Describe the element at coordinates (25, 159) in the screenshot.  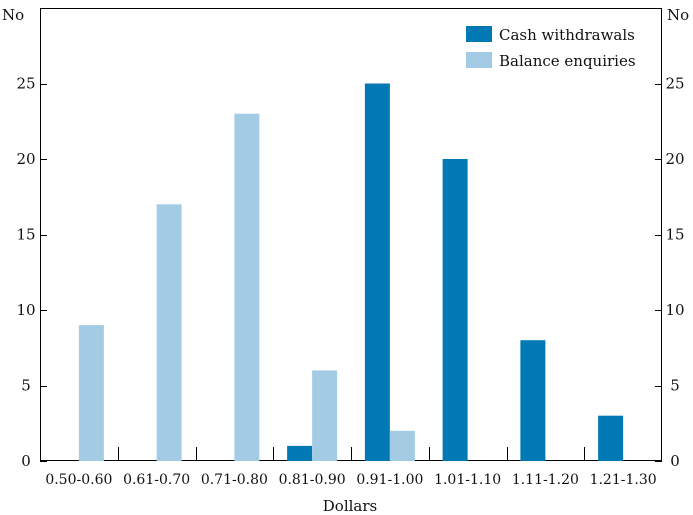
I see `y-tick-label-left: 20` at that location.